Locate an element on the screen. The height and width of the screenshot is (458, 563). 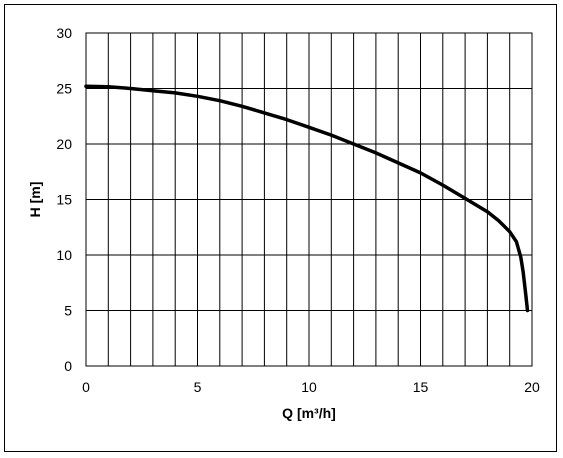
y-tick-label: 10 is located at coordinates (64, 255).